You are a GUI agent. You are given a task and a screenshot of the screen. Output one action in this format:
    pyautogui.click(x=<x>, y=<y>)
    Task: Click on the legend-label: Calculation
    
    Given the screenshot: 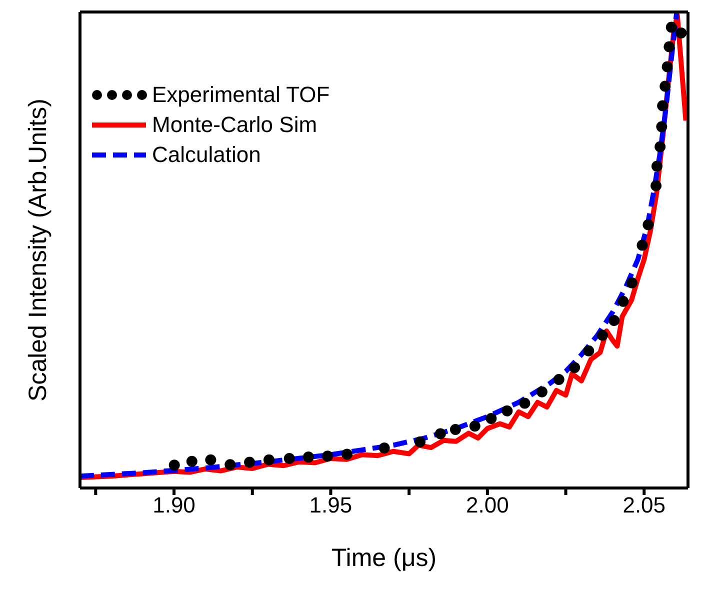 What is the action you would take?
    pyautogui.click(x=206, y=155)
    